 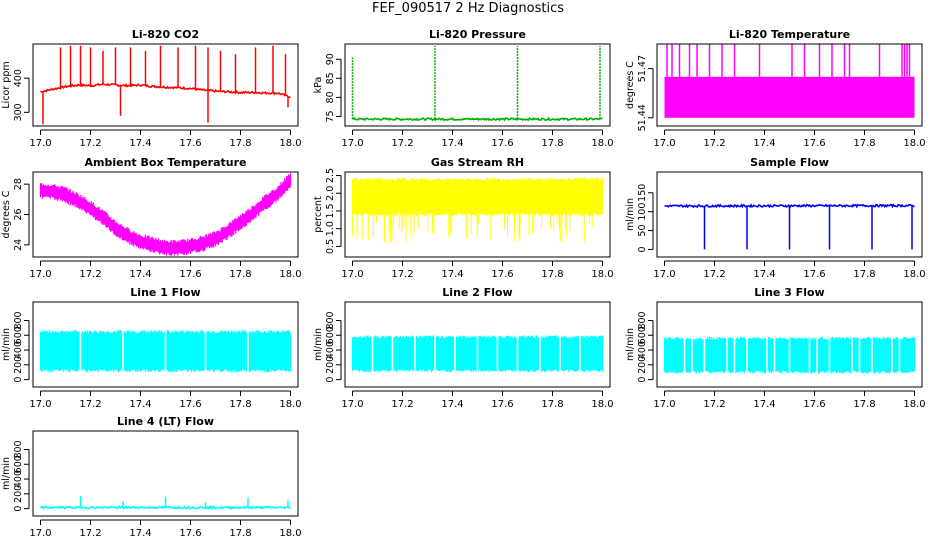 What do you see at coordinates (18, 112) in the screenshot?
I see `y-tick-label: 300` at bounding box center [18, 112].